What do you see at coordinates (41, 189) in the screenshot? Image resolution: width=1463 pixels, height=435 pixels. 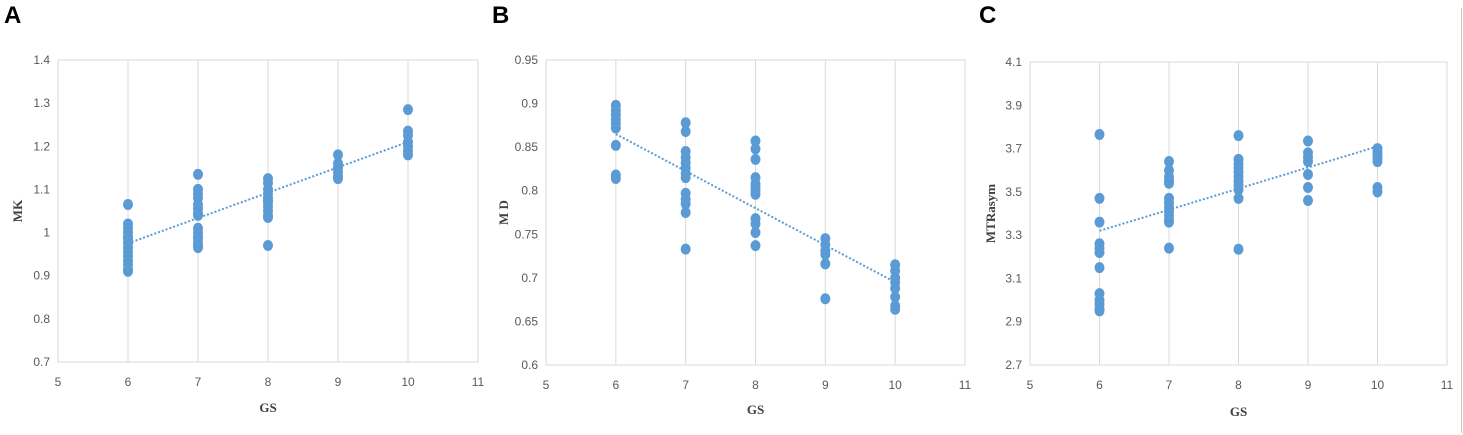 I see `y-tick-label: 1.1` at bounding box center [41, 189].